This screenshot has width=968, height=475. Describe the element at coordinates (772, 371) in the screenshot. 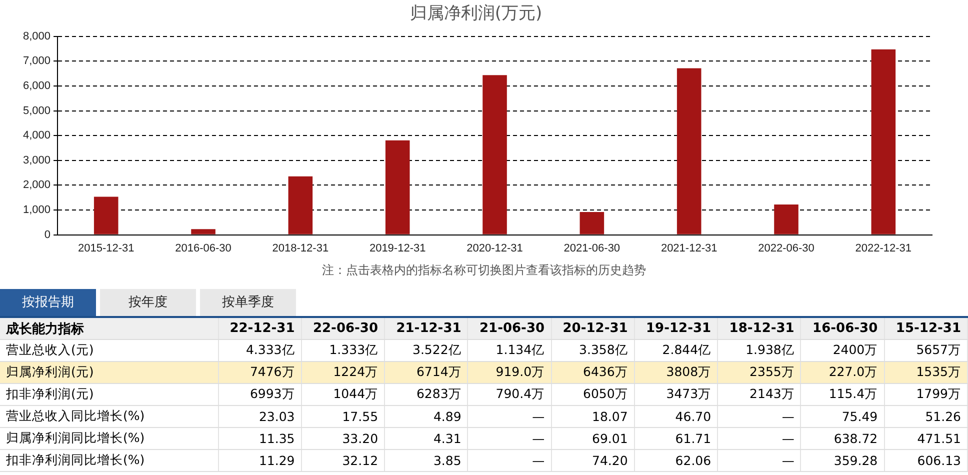

I see `text: 2355万` at that location.